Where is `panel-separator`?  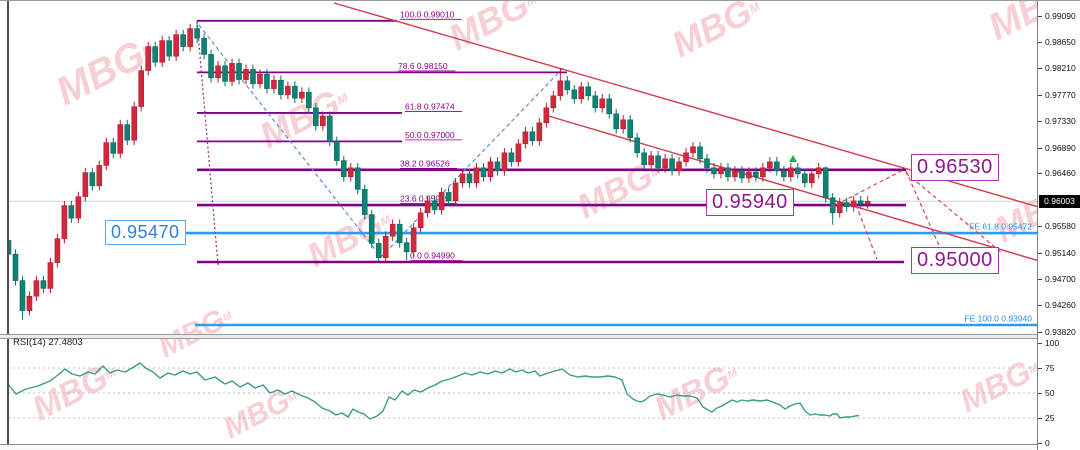
panel-separator is located at coordinates (518, 336).